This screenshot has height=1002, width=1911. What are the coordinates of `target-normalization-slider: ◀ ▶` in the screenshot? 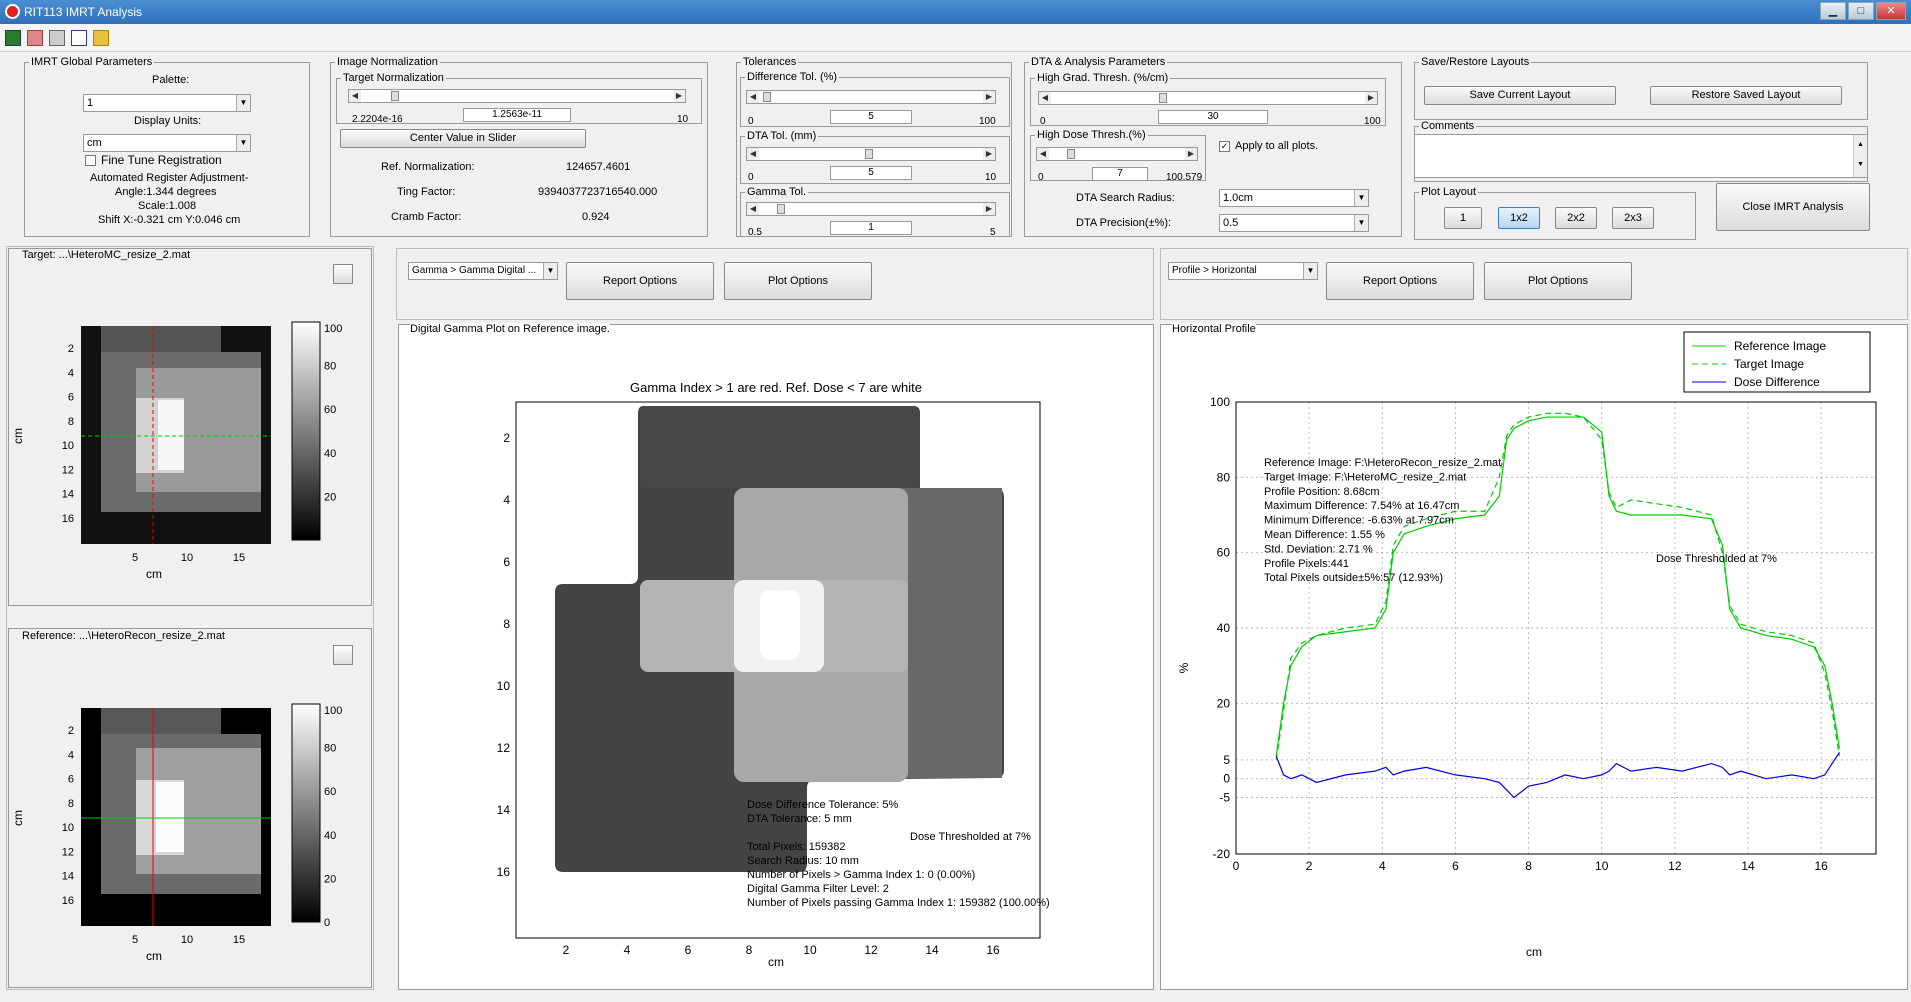 It's located at (517, 96).